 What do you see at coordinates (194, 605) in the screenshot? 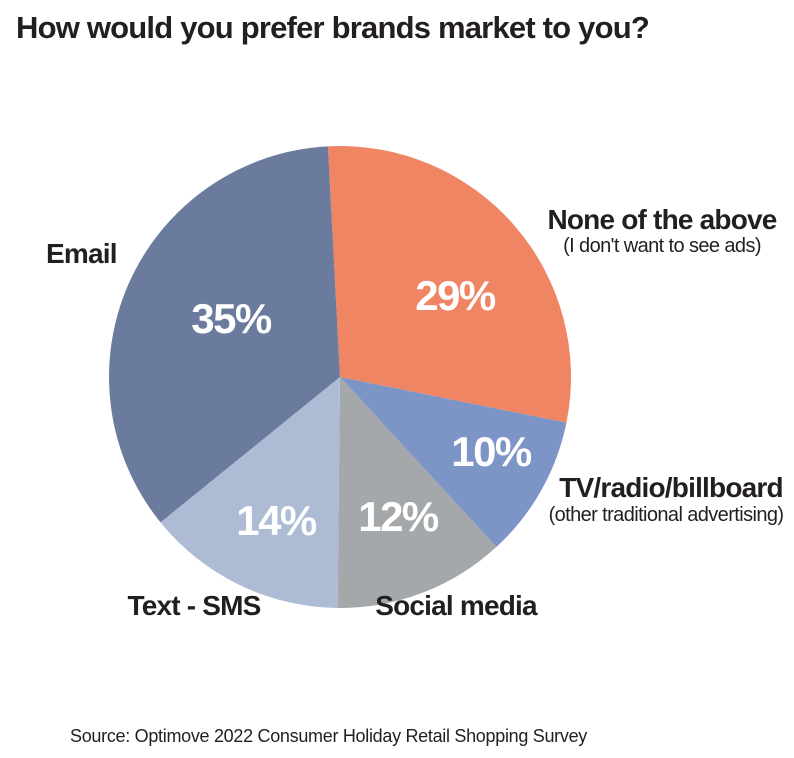
I see `slice-label-sms: Text - SMS` at bounding box center [194, 605].